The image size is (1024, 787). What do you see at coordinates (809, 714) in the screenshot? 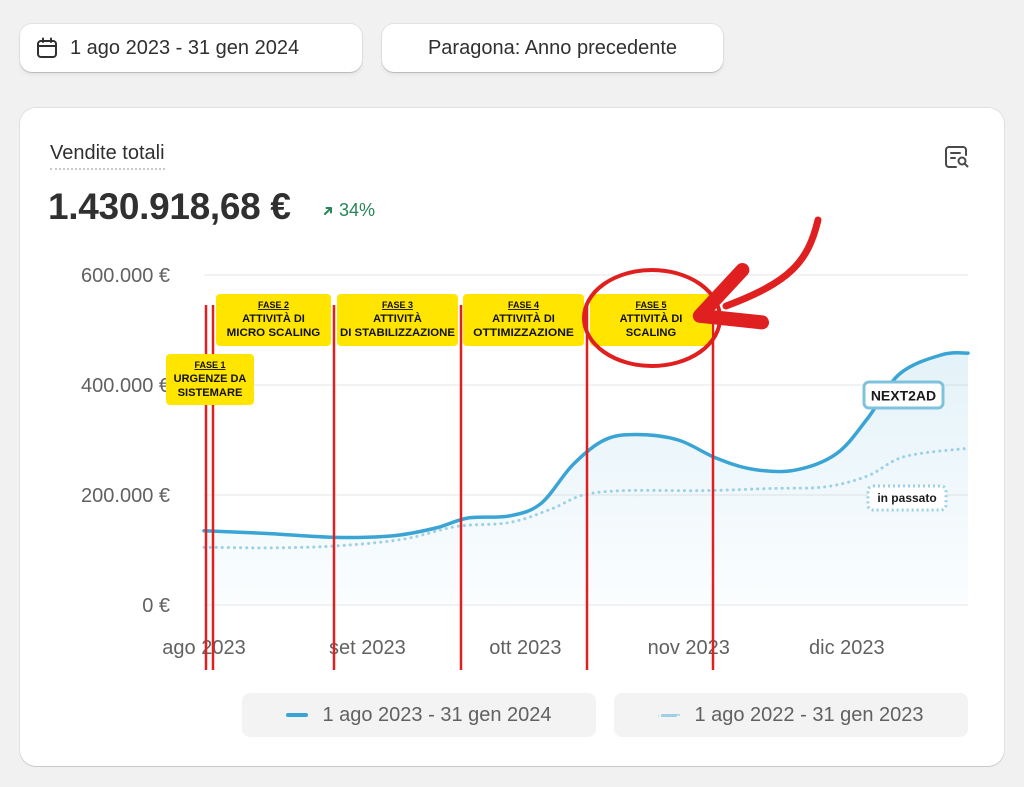
I see `legend-label-previous: 1 ago 2022 - 31 gen 2023` at bounding box center [809, 714].